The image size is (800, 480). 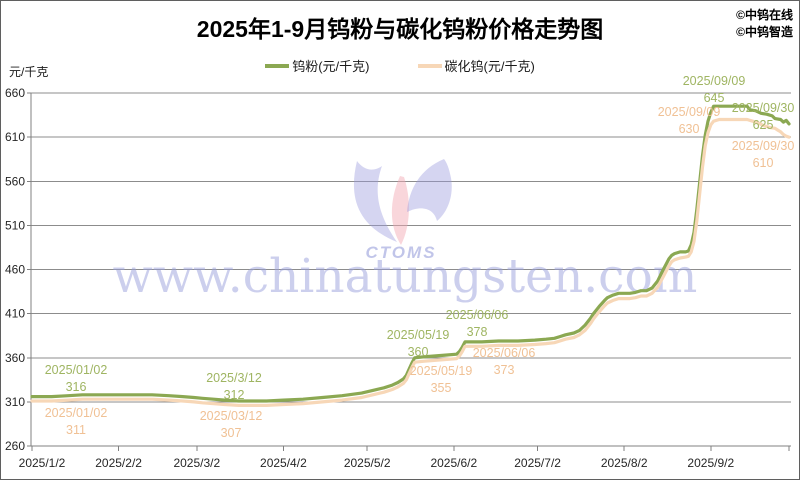 I want to click on y-tick-label: 560, so click(x=15, y=181).